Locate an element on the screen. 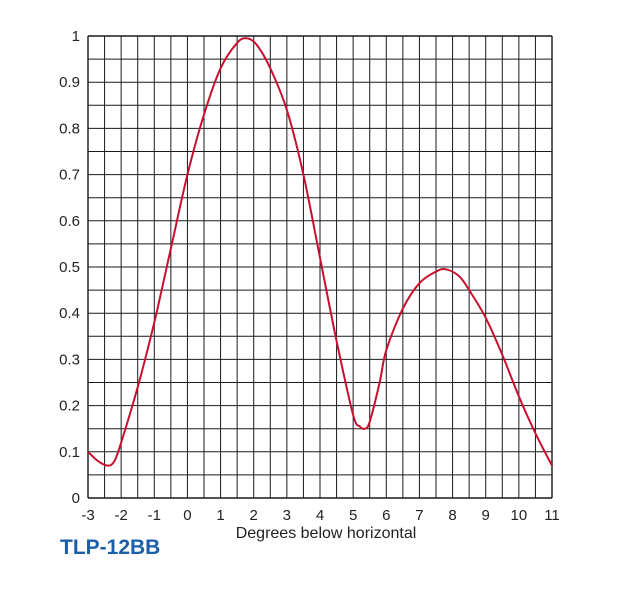 The width and height of the screenshot is (632, 600). x-tick-label: -3 is located at coordinates (87, 515).